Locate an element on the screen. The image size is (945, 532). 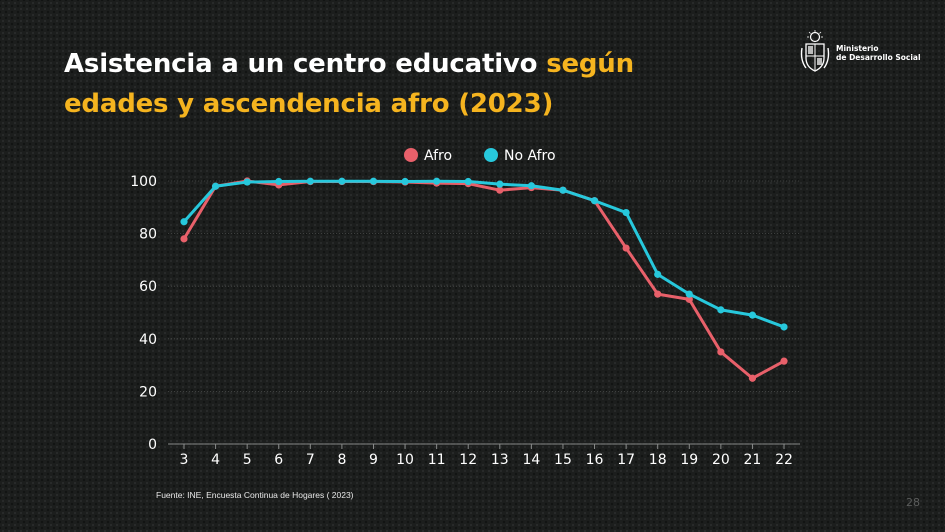
x-tick-label: 8 is located at coordinates (341, 460).